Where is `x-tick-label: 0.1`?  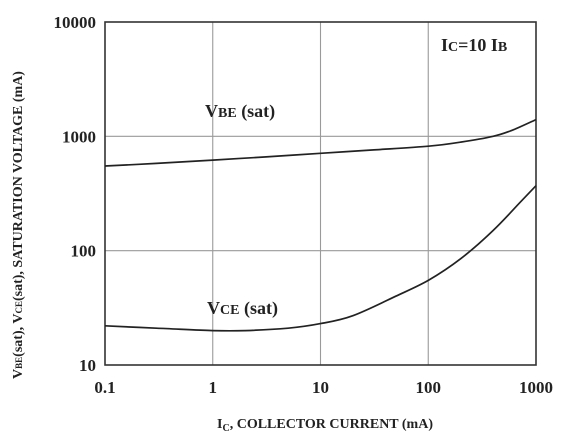
x-tick-label: 0.1 is located at coordinates (104, 387).